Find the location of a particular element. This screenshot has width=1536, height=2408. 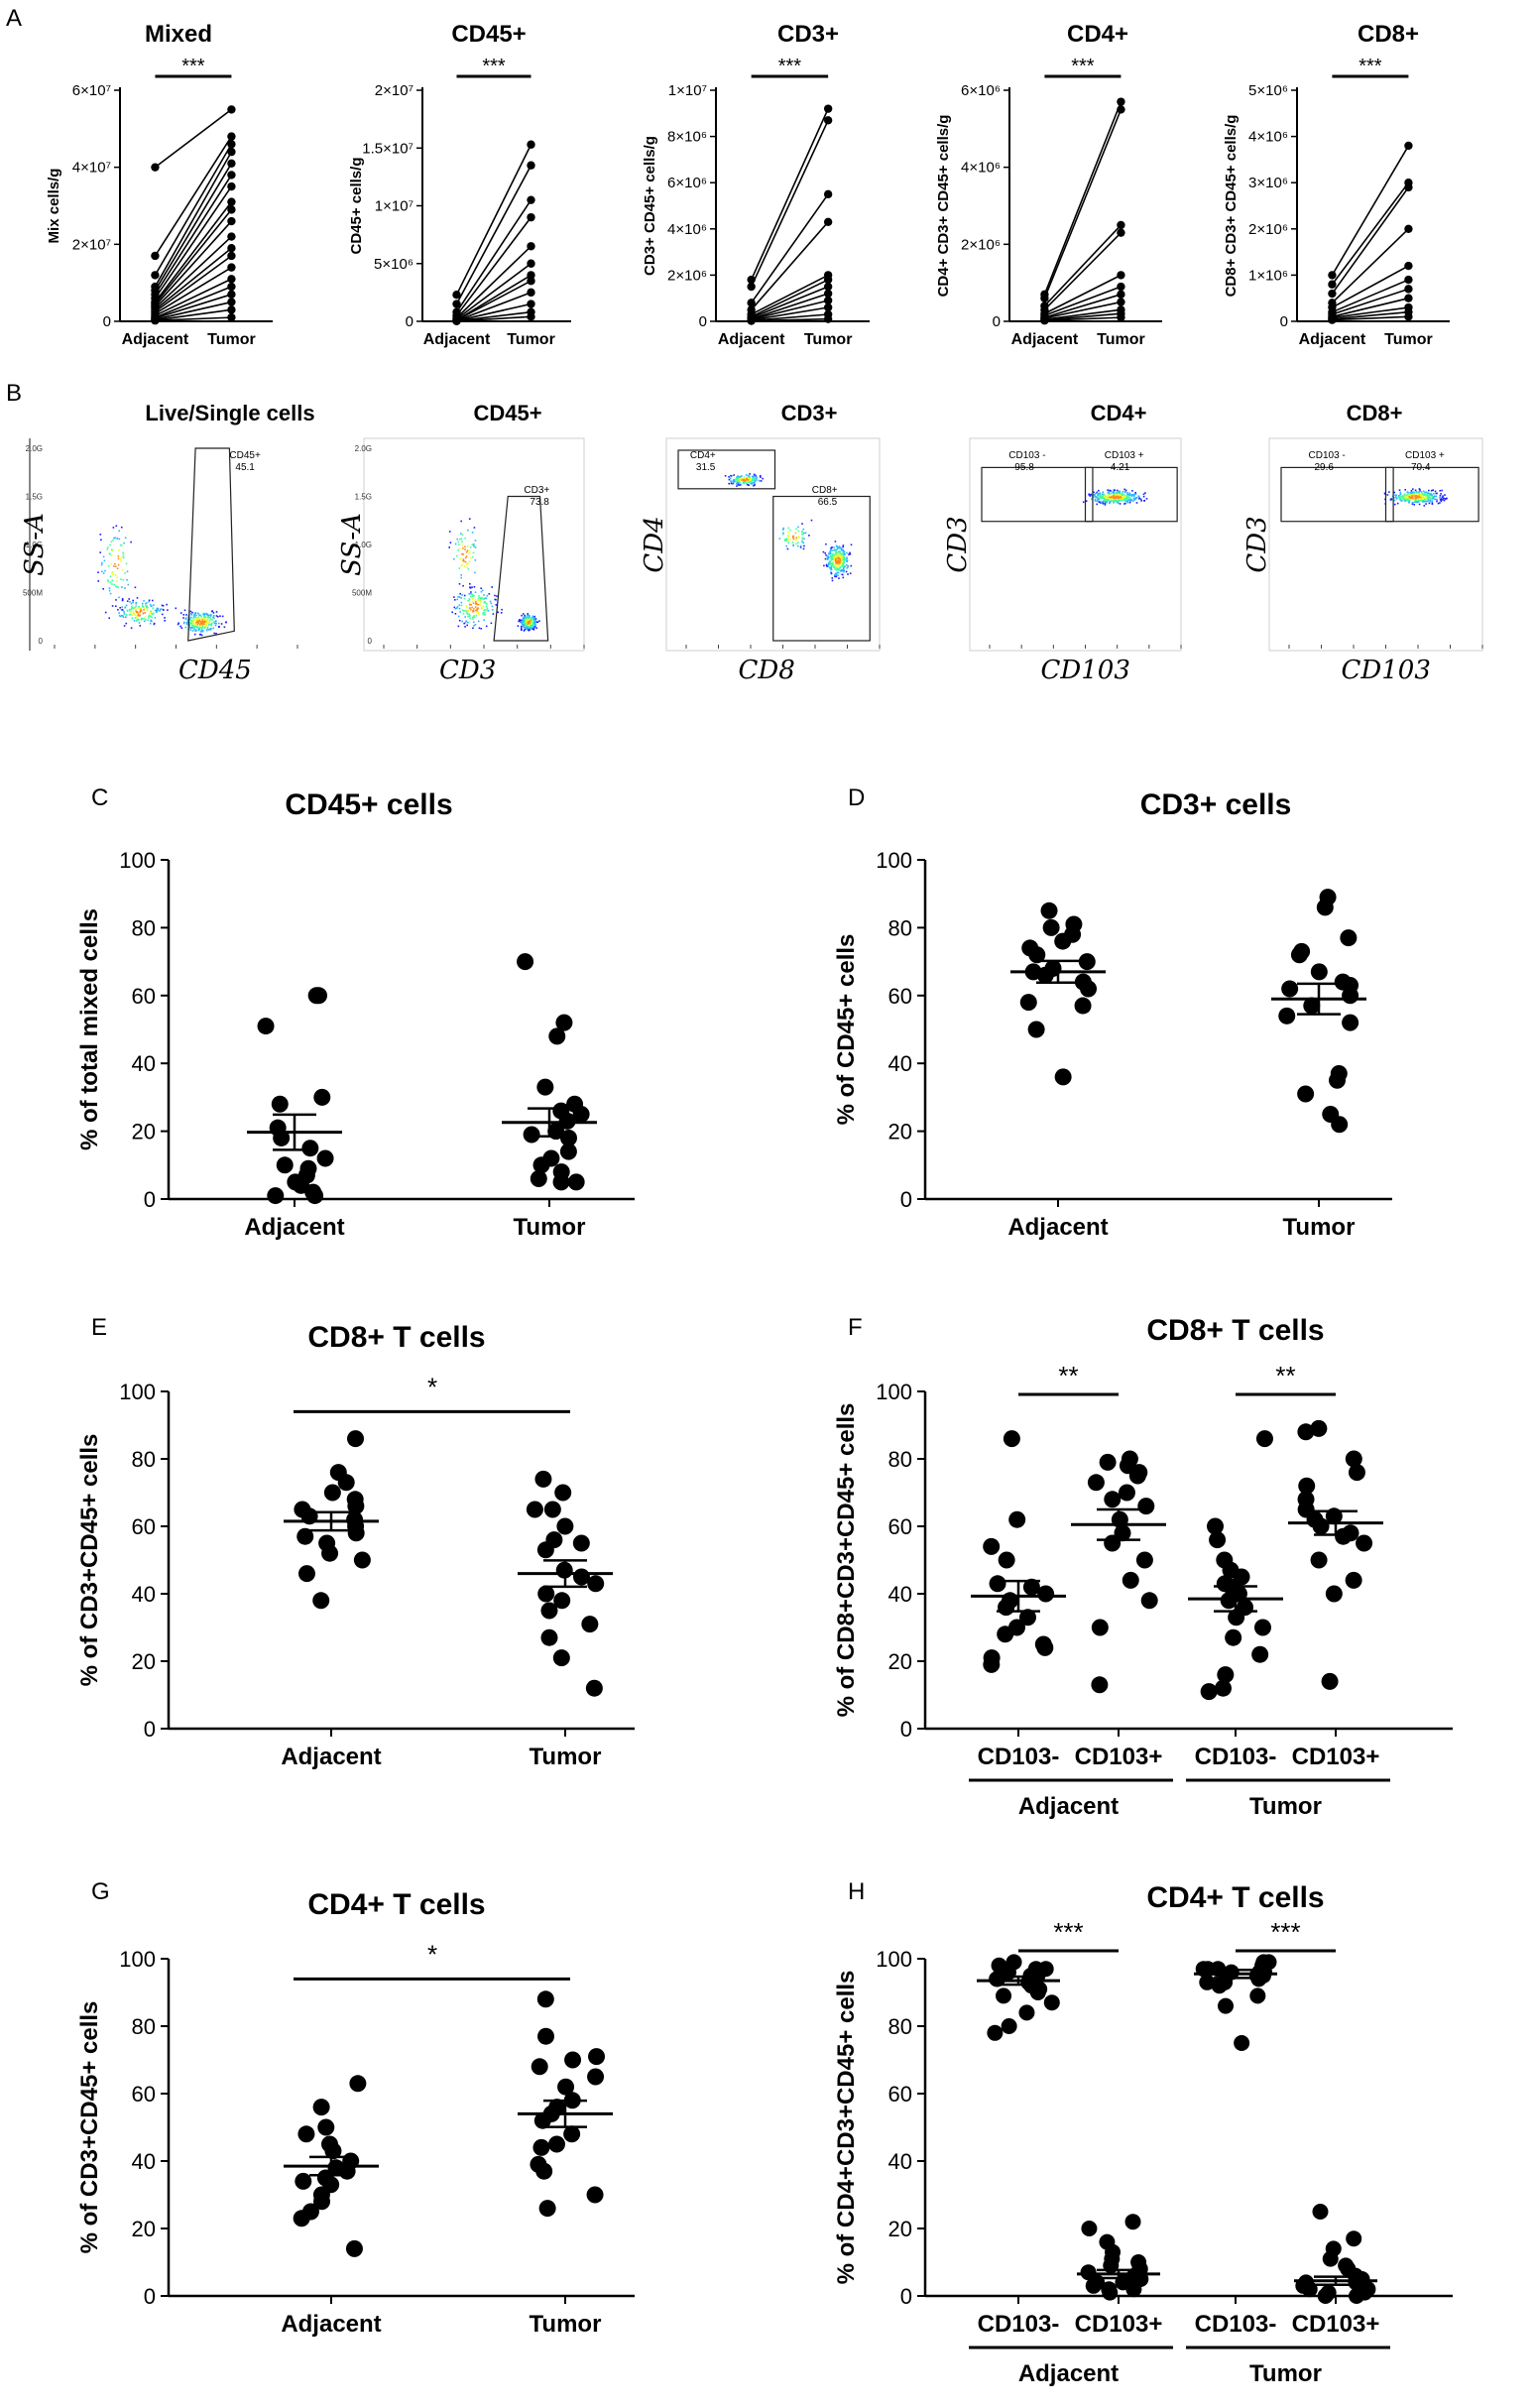

x-category-label: Tumor is located at coordinates (531, 340).